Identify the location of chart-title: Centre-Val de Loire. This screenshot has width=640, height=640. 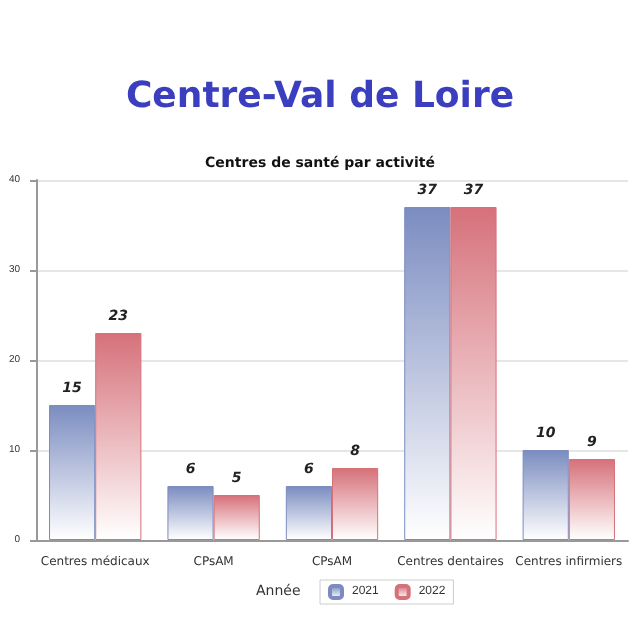
(320, 96).